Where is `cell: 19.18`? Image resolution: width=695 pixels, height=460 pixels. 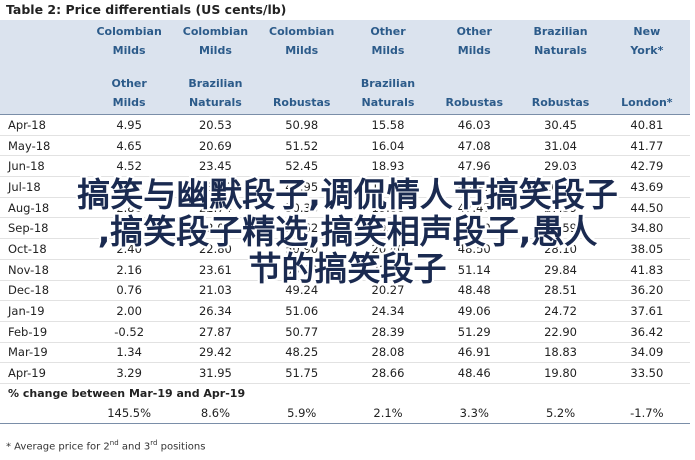
cell: 19.18 is located at coordinates (388, 187).